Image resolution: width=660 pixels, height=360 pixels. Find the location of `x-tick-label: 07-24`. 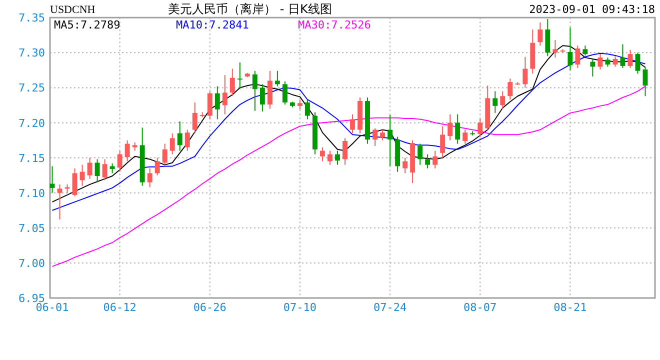

x-tick-label: 07-24 is located at coordinates (390, 307).